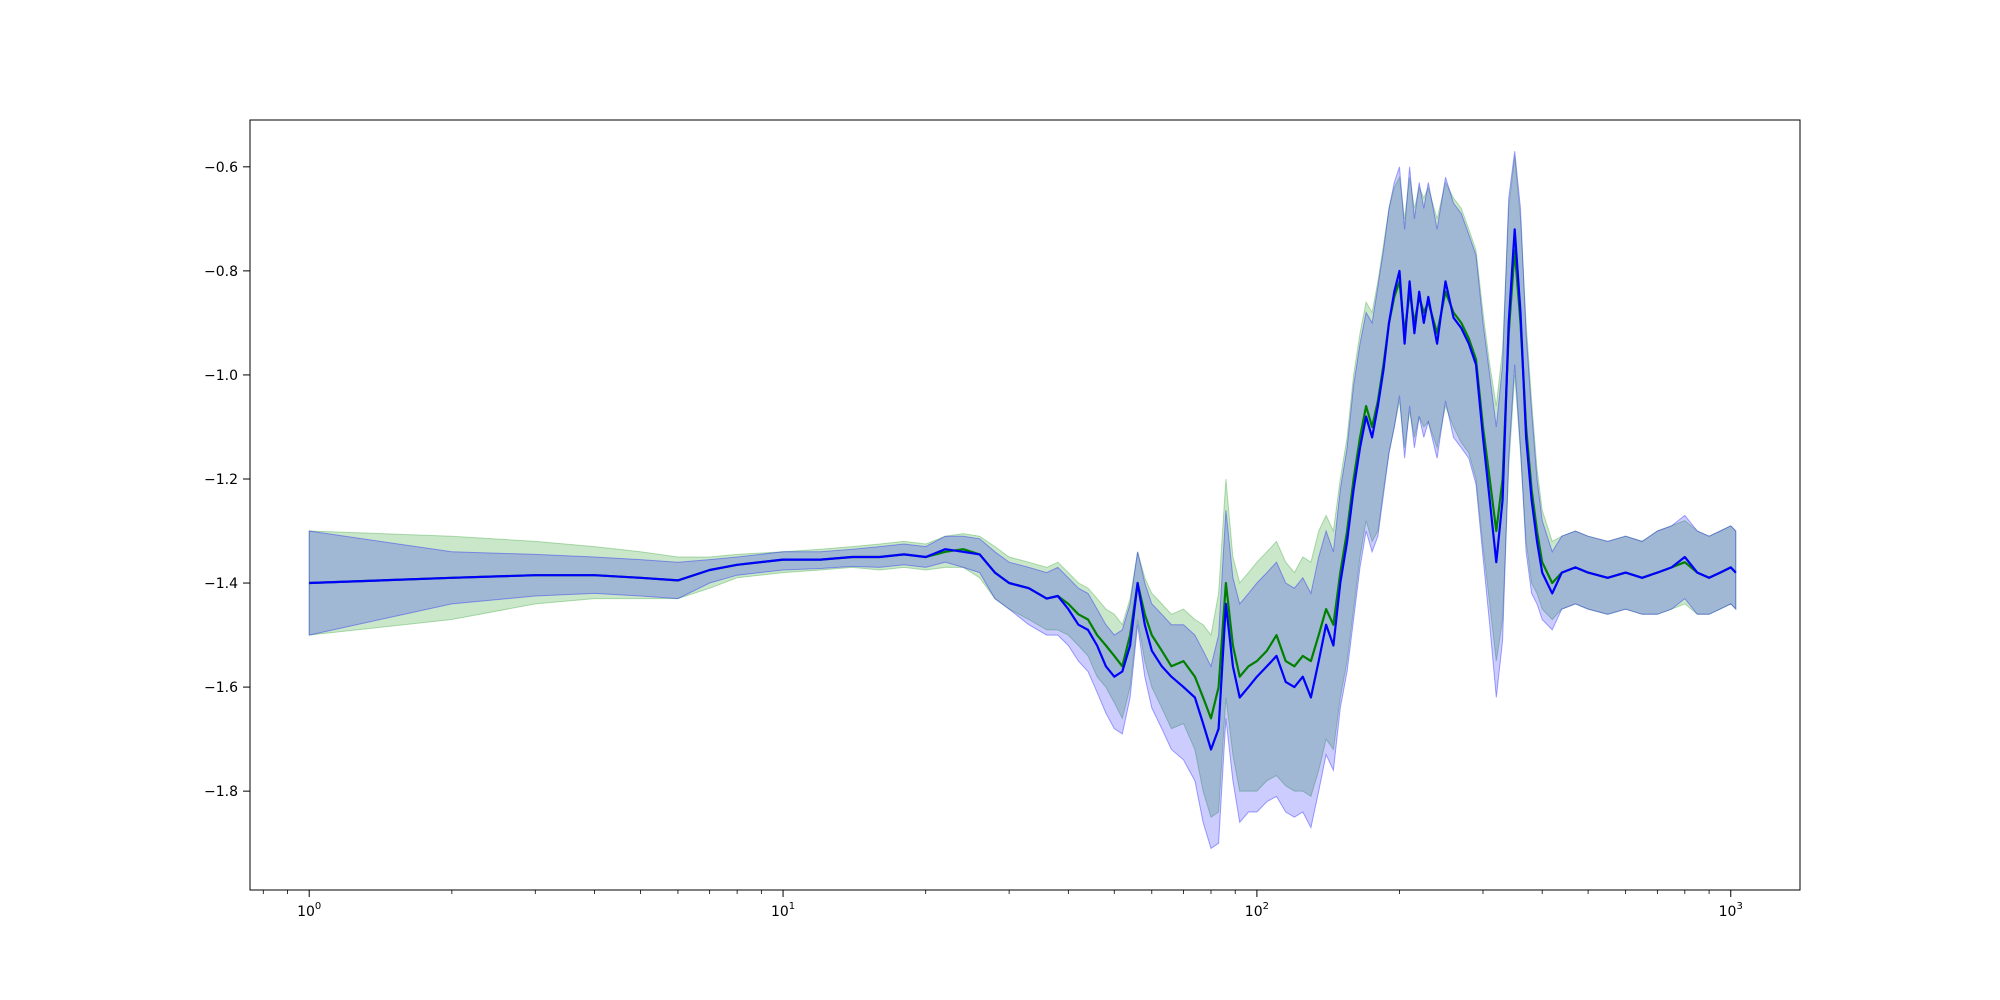 The height and width of the screenshot is (1000, 2000). I want to click on x-tick-exponent: 0, so click(318, 906).